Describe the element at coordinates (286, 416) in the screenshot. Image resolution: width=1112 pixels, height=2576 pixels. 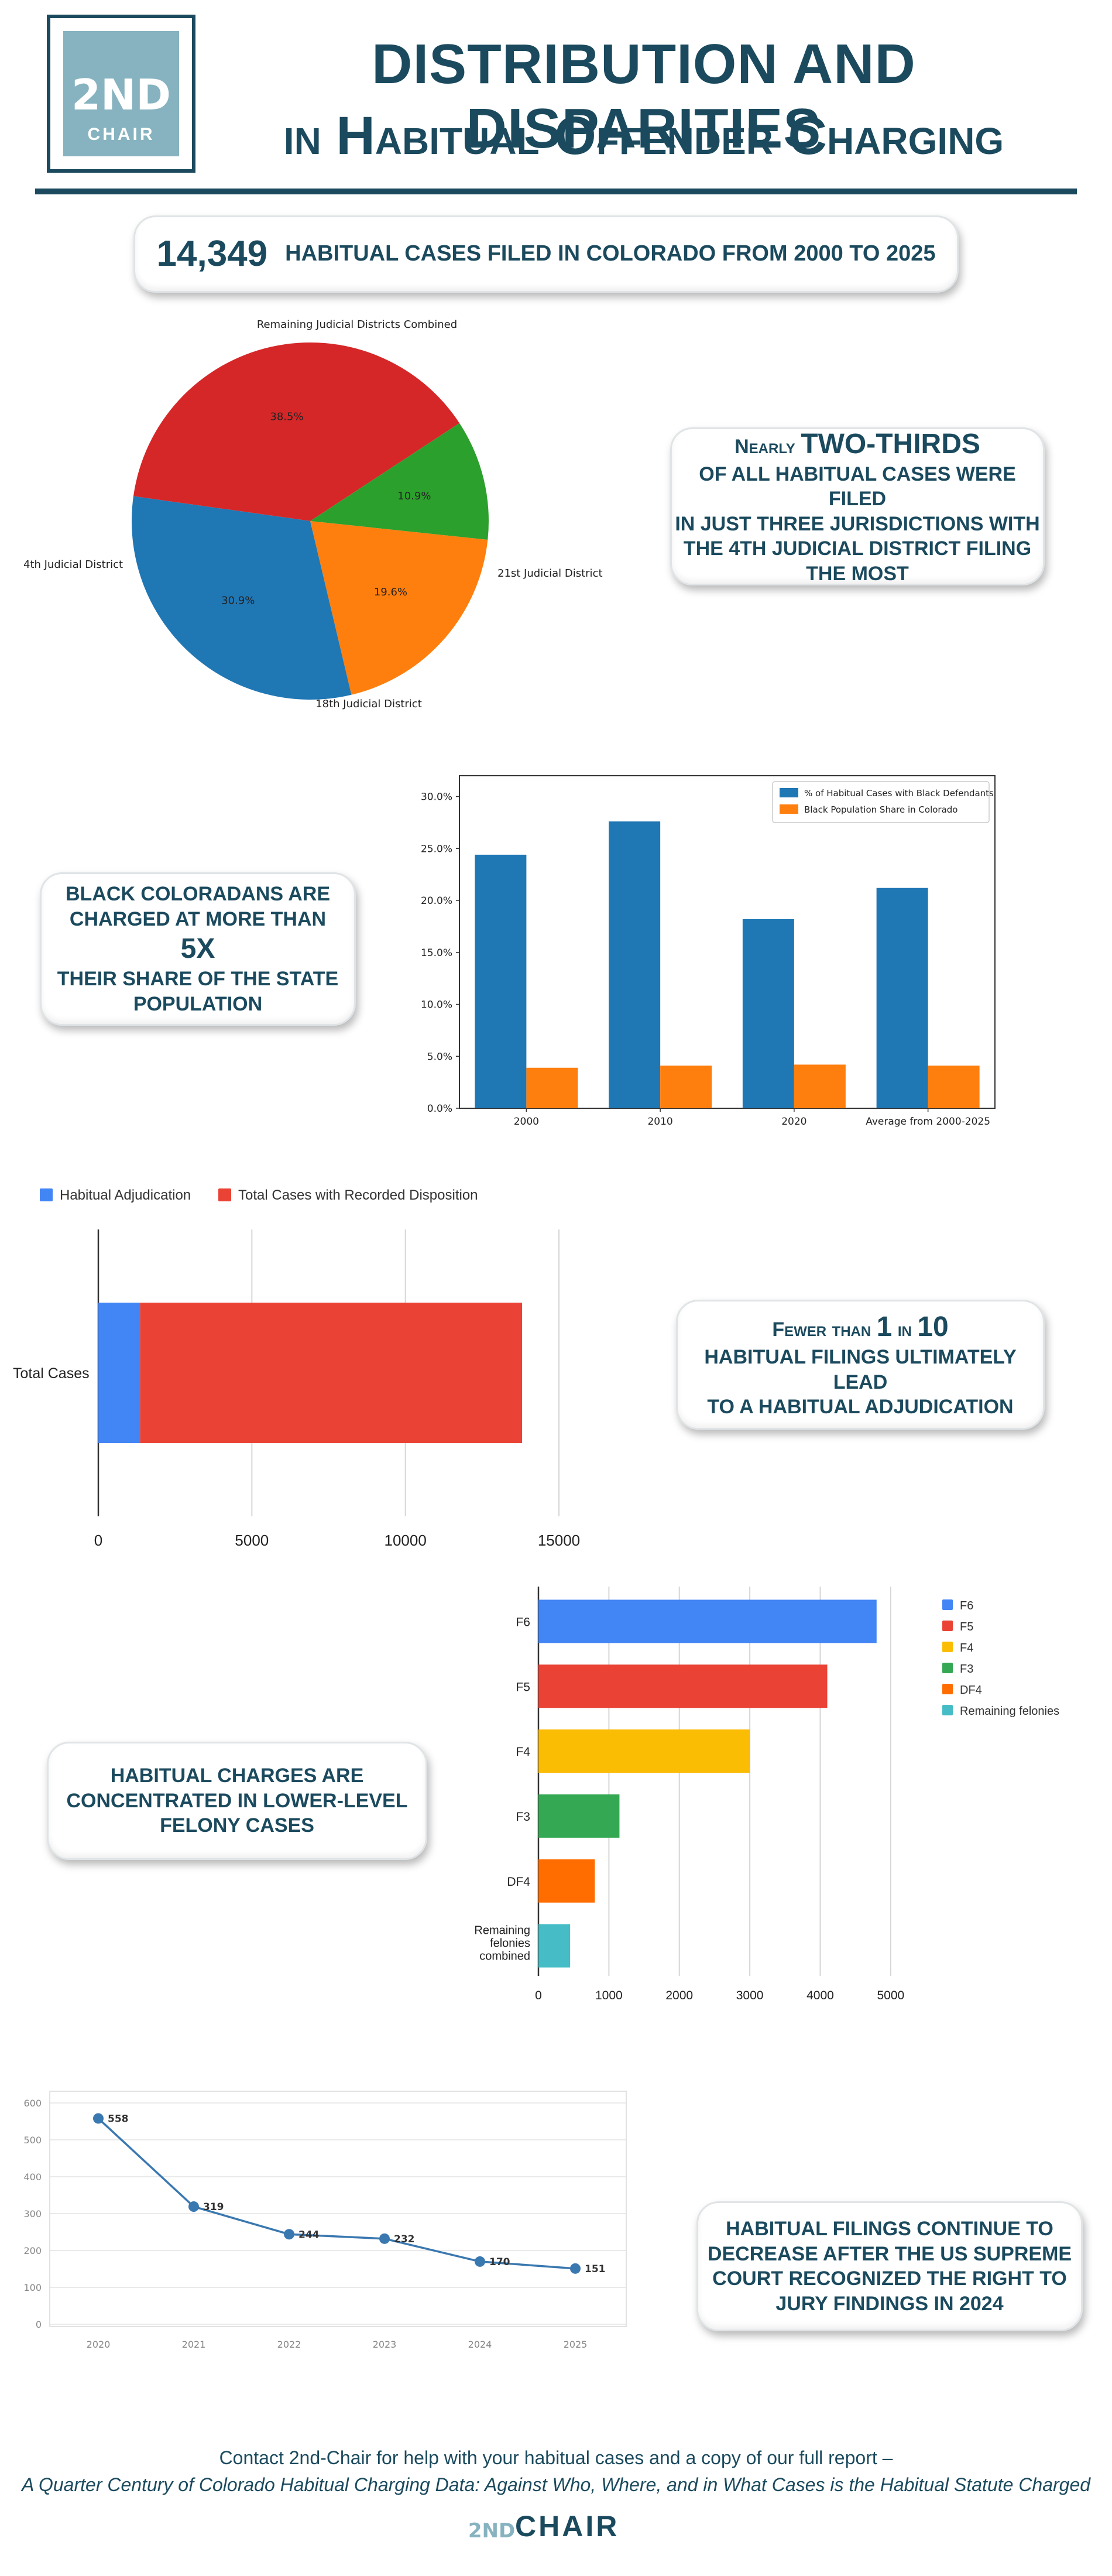
I see `pie-value-label: 38.5%` at that location.